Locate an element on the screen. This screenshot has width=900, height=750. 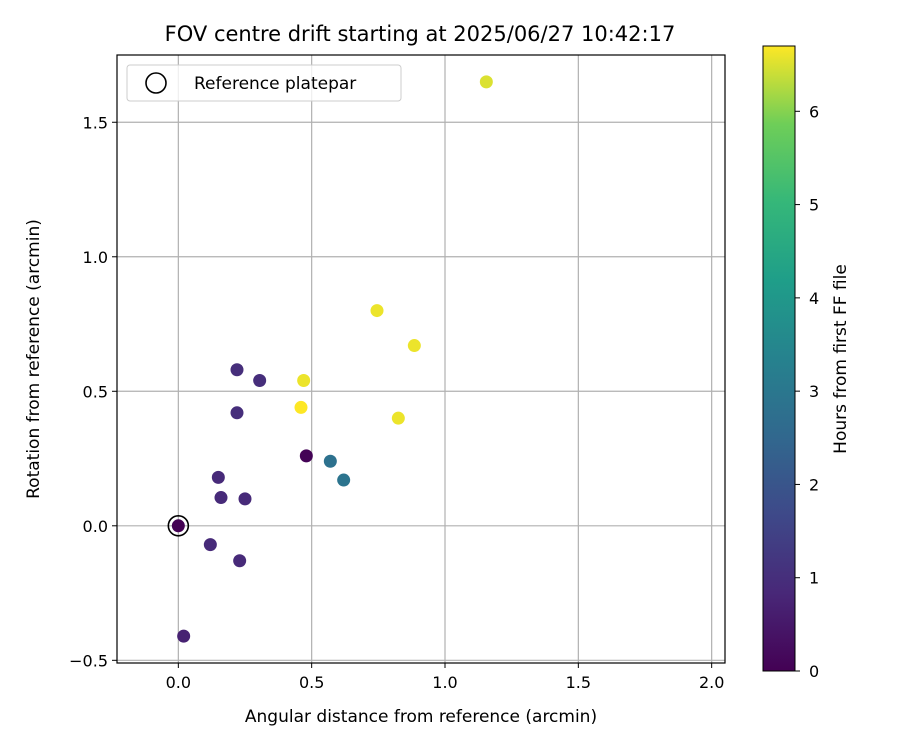
x-axis-ticks: 0.0 0.5 1.0 1.5 2.0 is located at coordinates (445, 677).